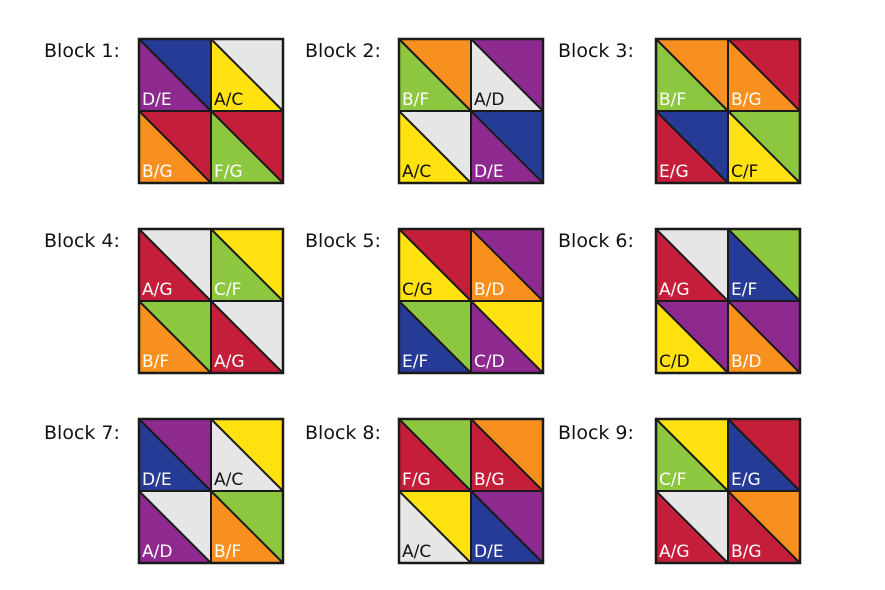 The width and height of the screenshot is (885, 590). What do you see at coordinates (343, 241) in the screenshot?
I see `block-5-title: Block 5:` at bounding box center [343, 241].